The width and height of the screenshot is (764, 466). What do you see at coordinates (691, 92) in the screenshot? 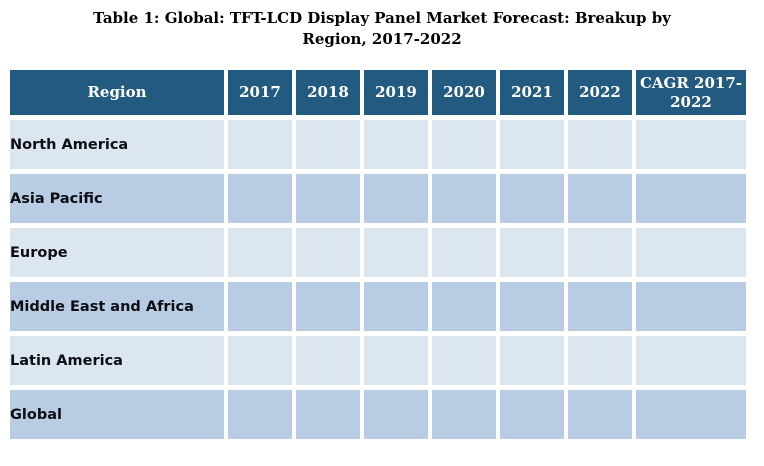
I see `column-header-cagr: CAGR 2017-2022` at bounding box center [691, 92].